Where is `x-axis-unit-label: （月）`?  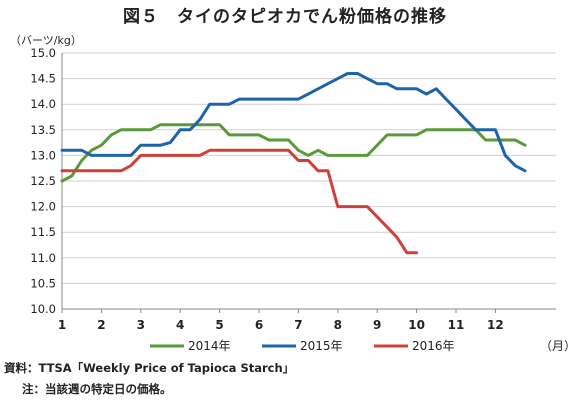
x-axis-unit-label: （月） is located at coordinates (555, 346).